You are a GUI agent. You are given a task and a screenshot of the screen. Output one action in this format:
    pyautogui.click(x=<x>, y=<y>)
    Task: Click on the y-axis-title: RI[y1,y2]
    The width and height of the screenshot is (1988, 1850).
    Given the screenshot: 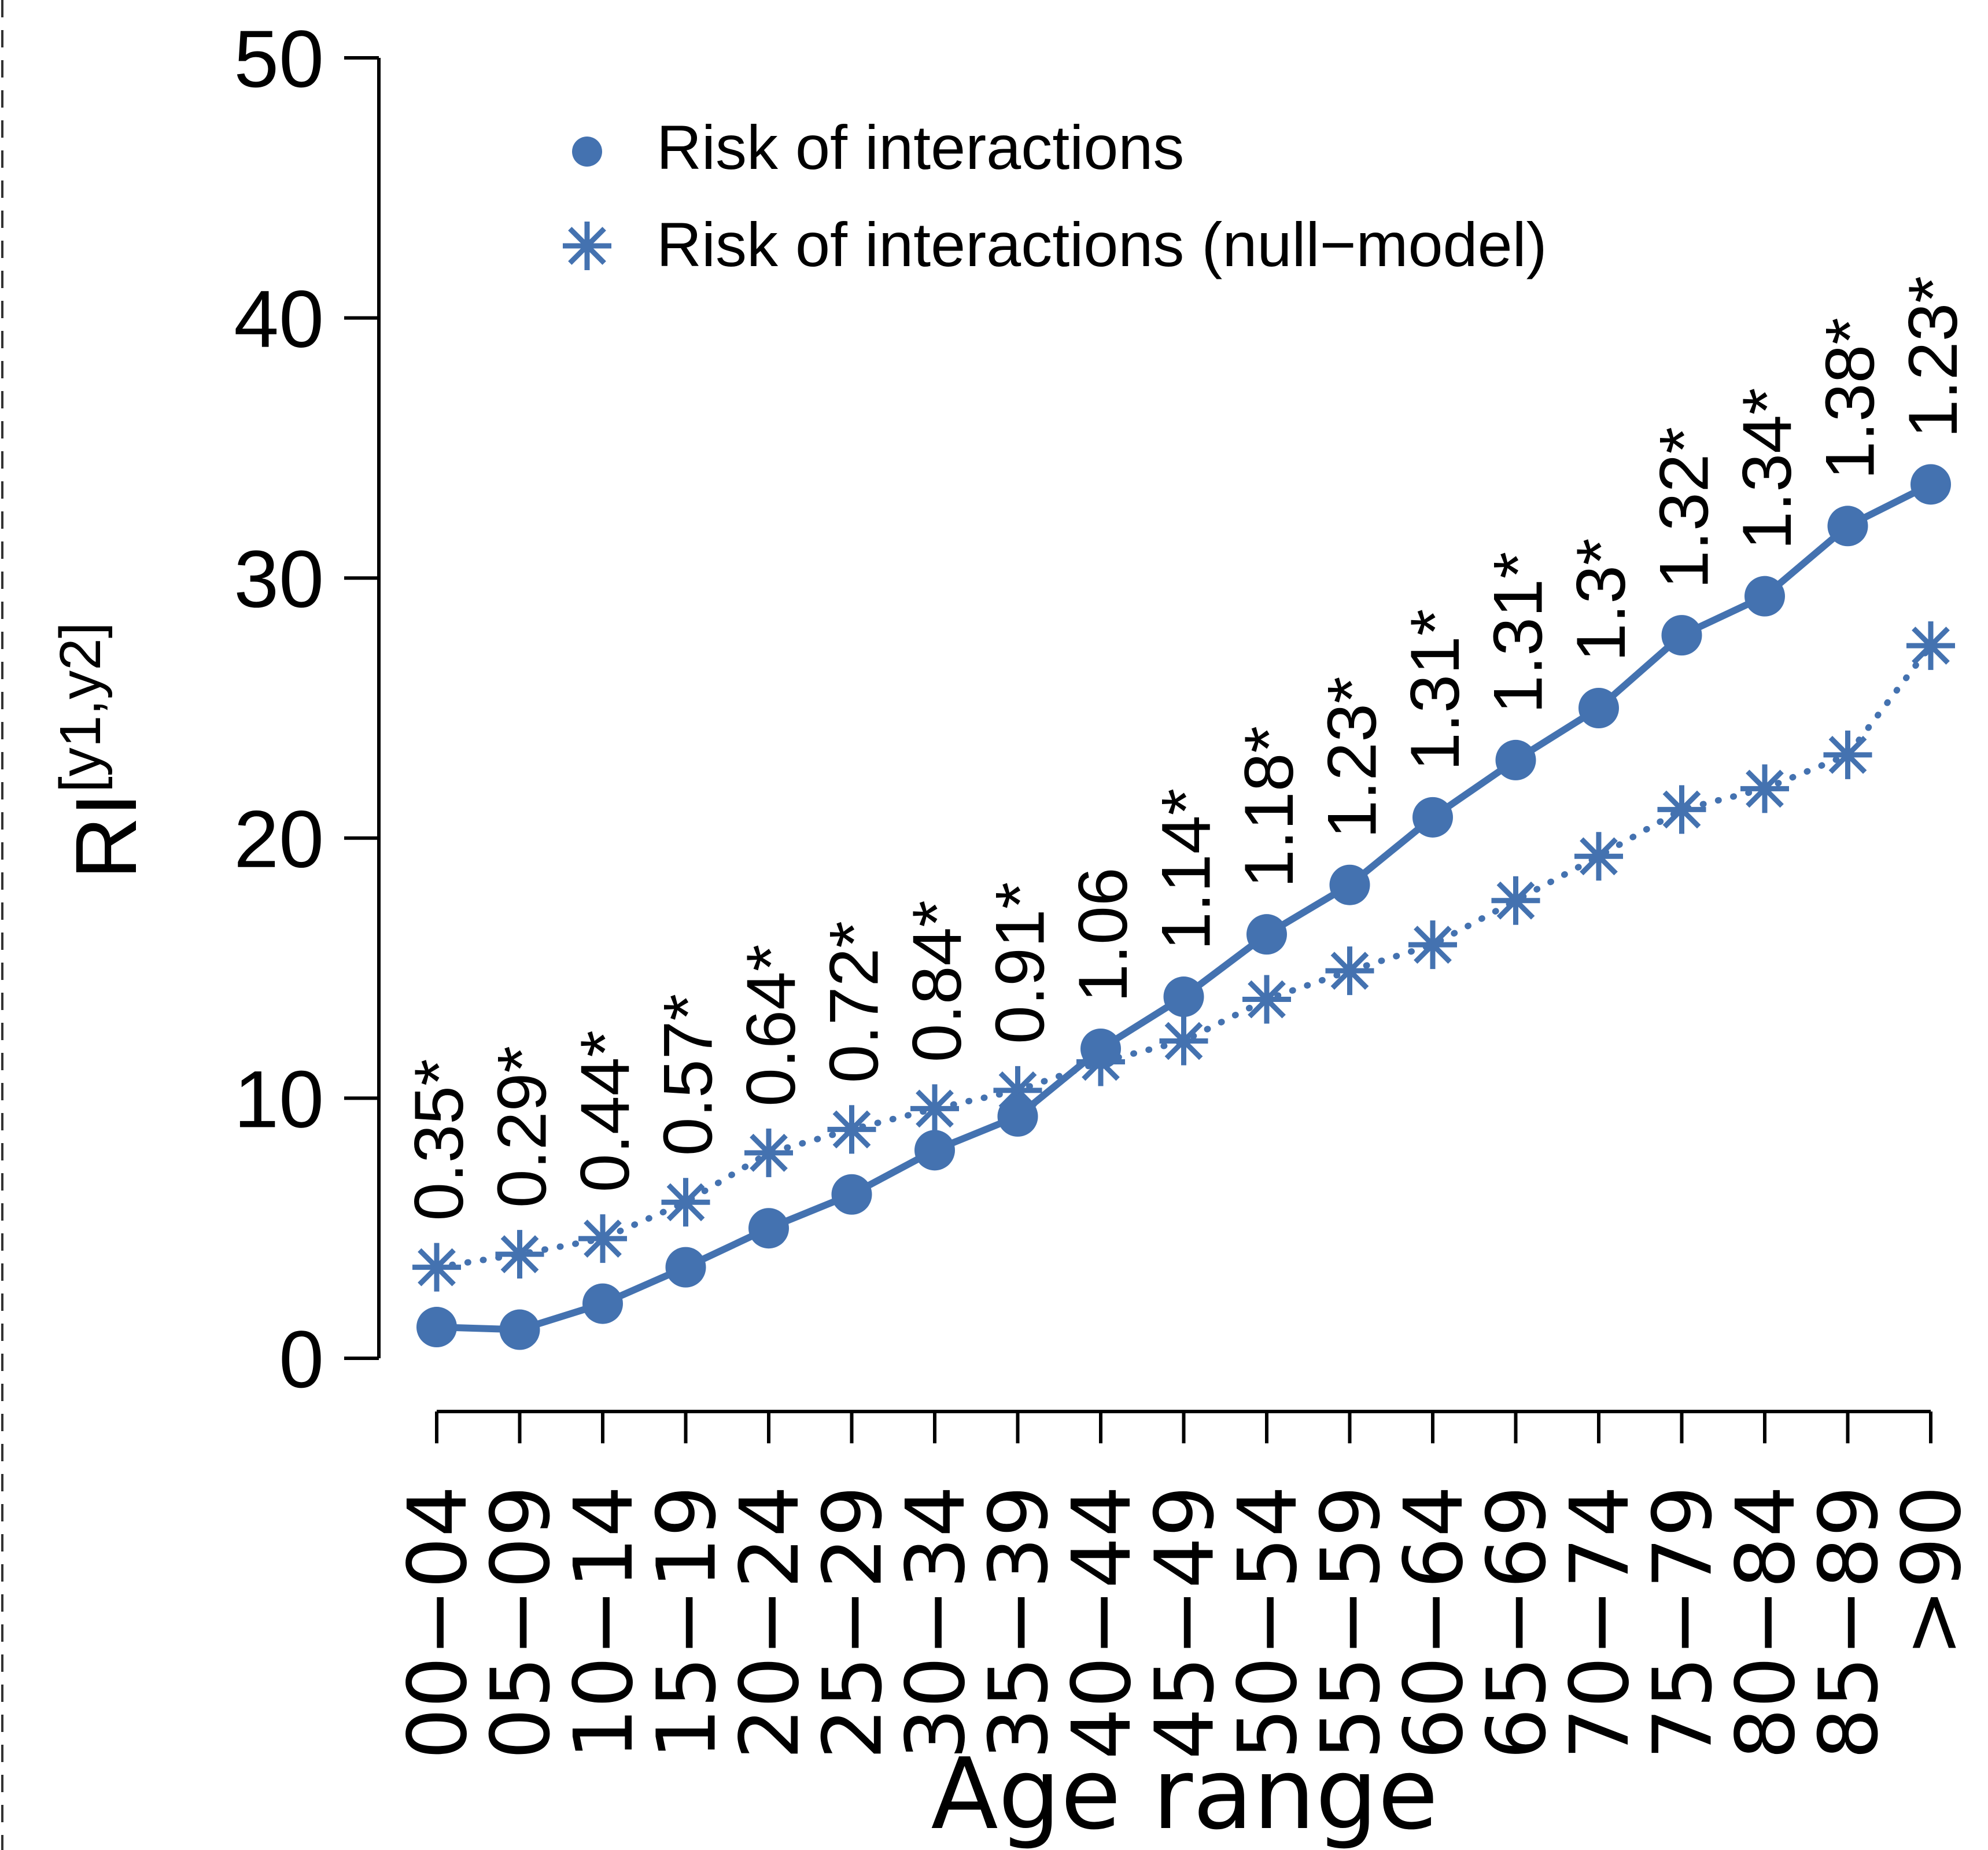 What is the action you would take?
    pyautogui.click(x=101, y=750)
    